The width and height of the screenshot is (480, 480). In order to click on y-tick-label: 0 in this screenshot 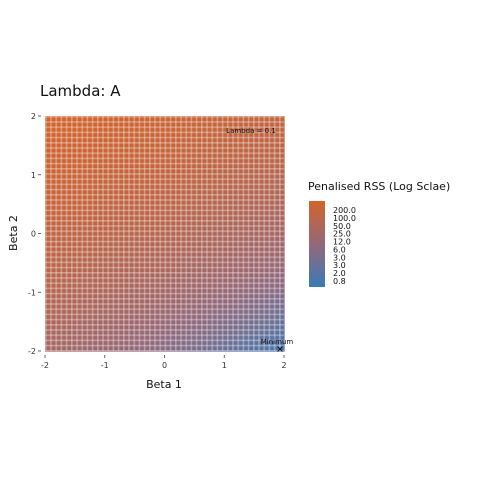, I will do `click(33, 234)`.